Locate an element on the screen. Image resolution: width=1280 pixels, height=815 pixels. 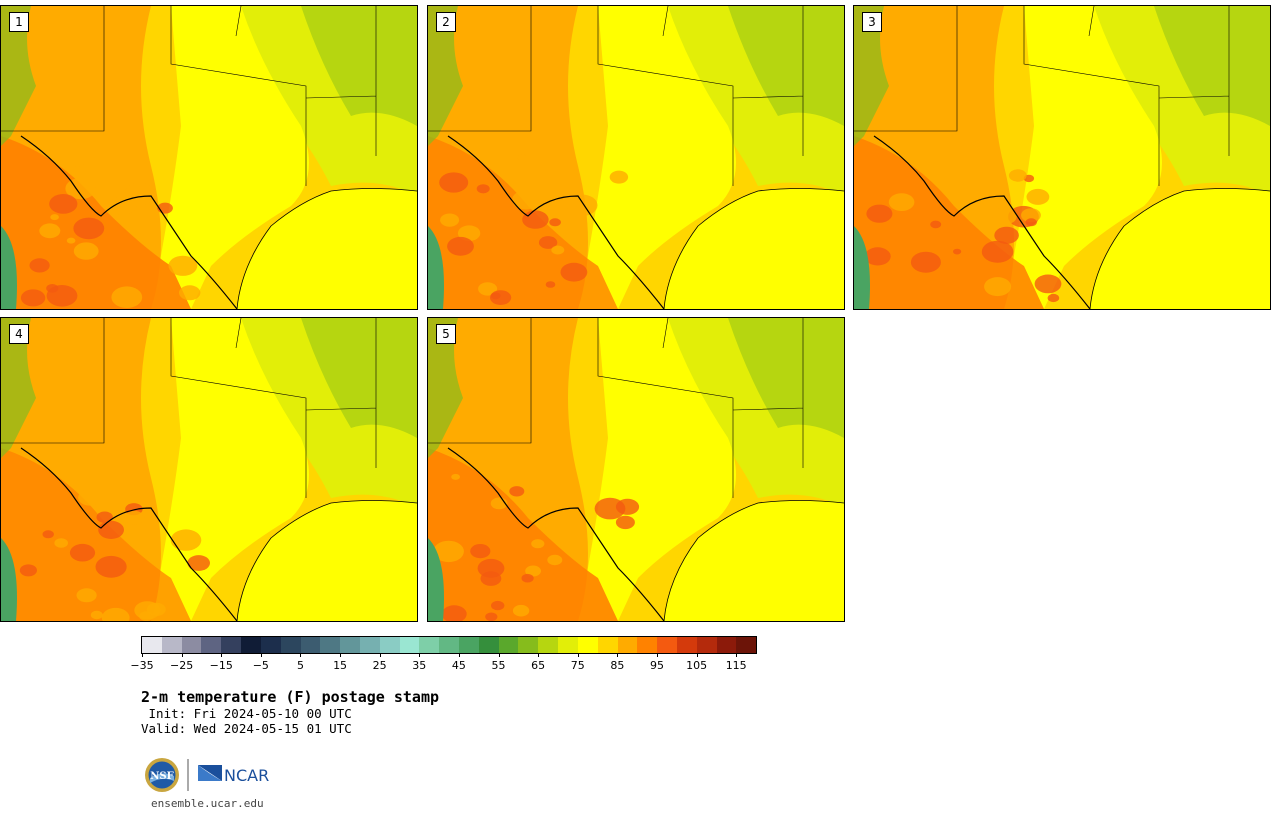
stamp-panel-4: 4 is located at coordinates (209, 469).